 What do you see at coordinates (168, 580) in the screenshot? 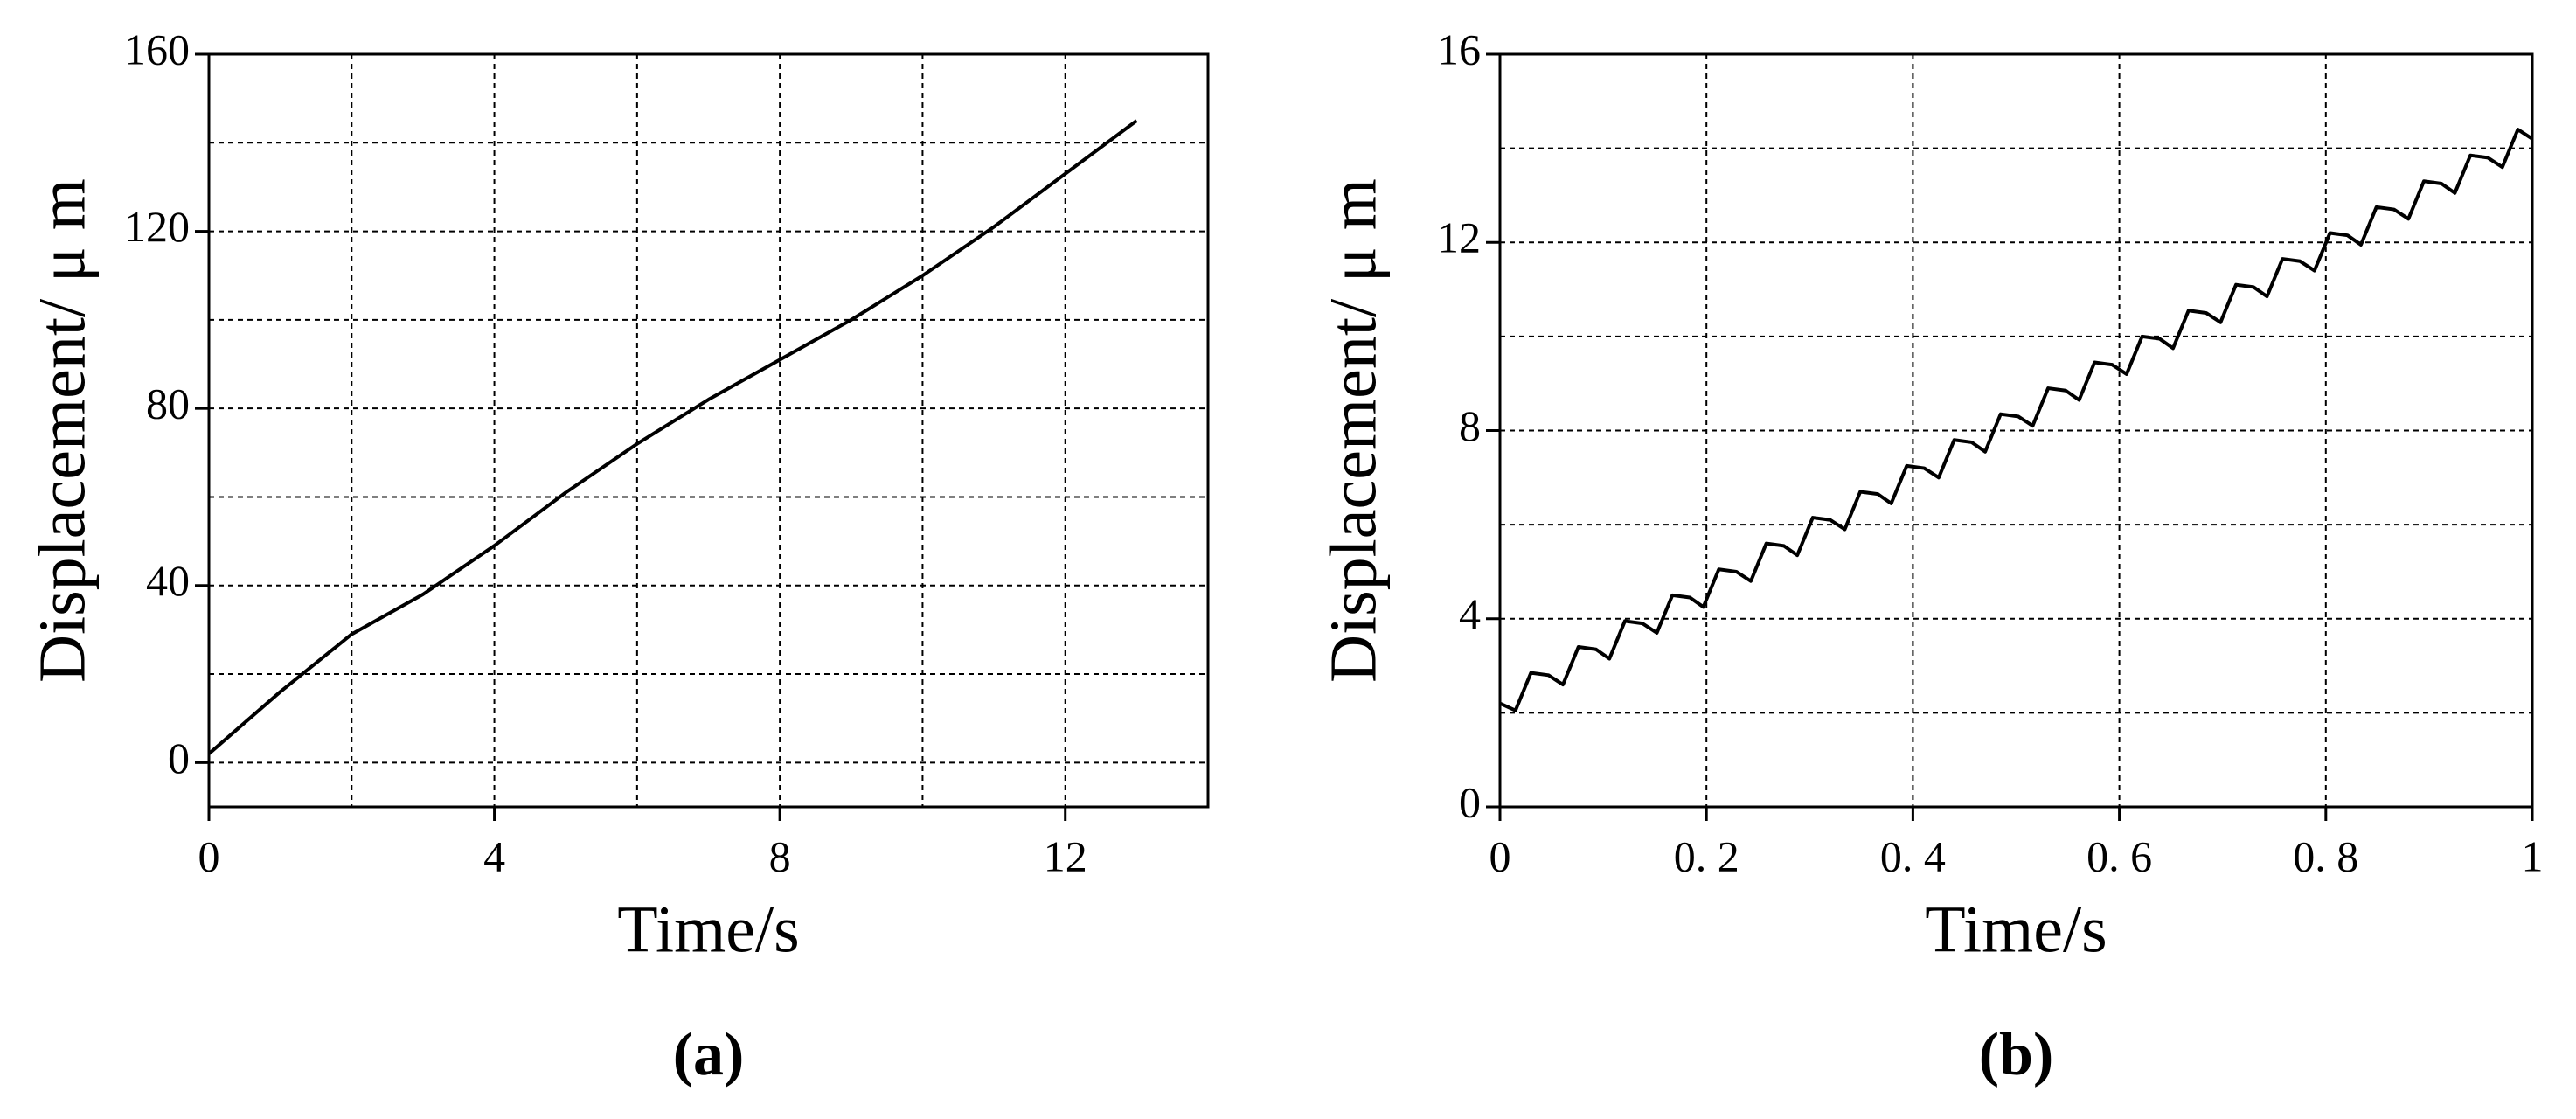
I see `y-tick-label: 40` at bounding box center [168, 580].